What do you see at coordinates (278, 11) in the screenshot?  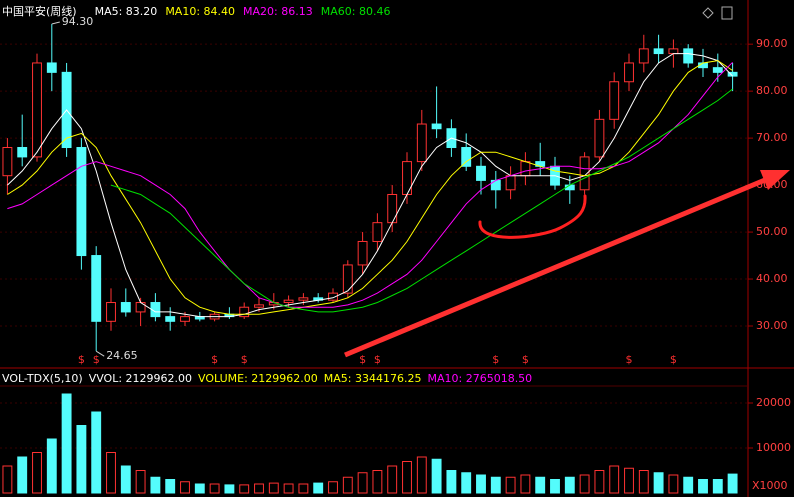 I see `legend-entry: MA20: 86.13` at bounding box center [278, 11].